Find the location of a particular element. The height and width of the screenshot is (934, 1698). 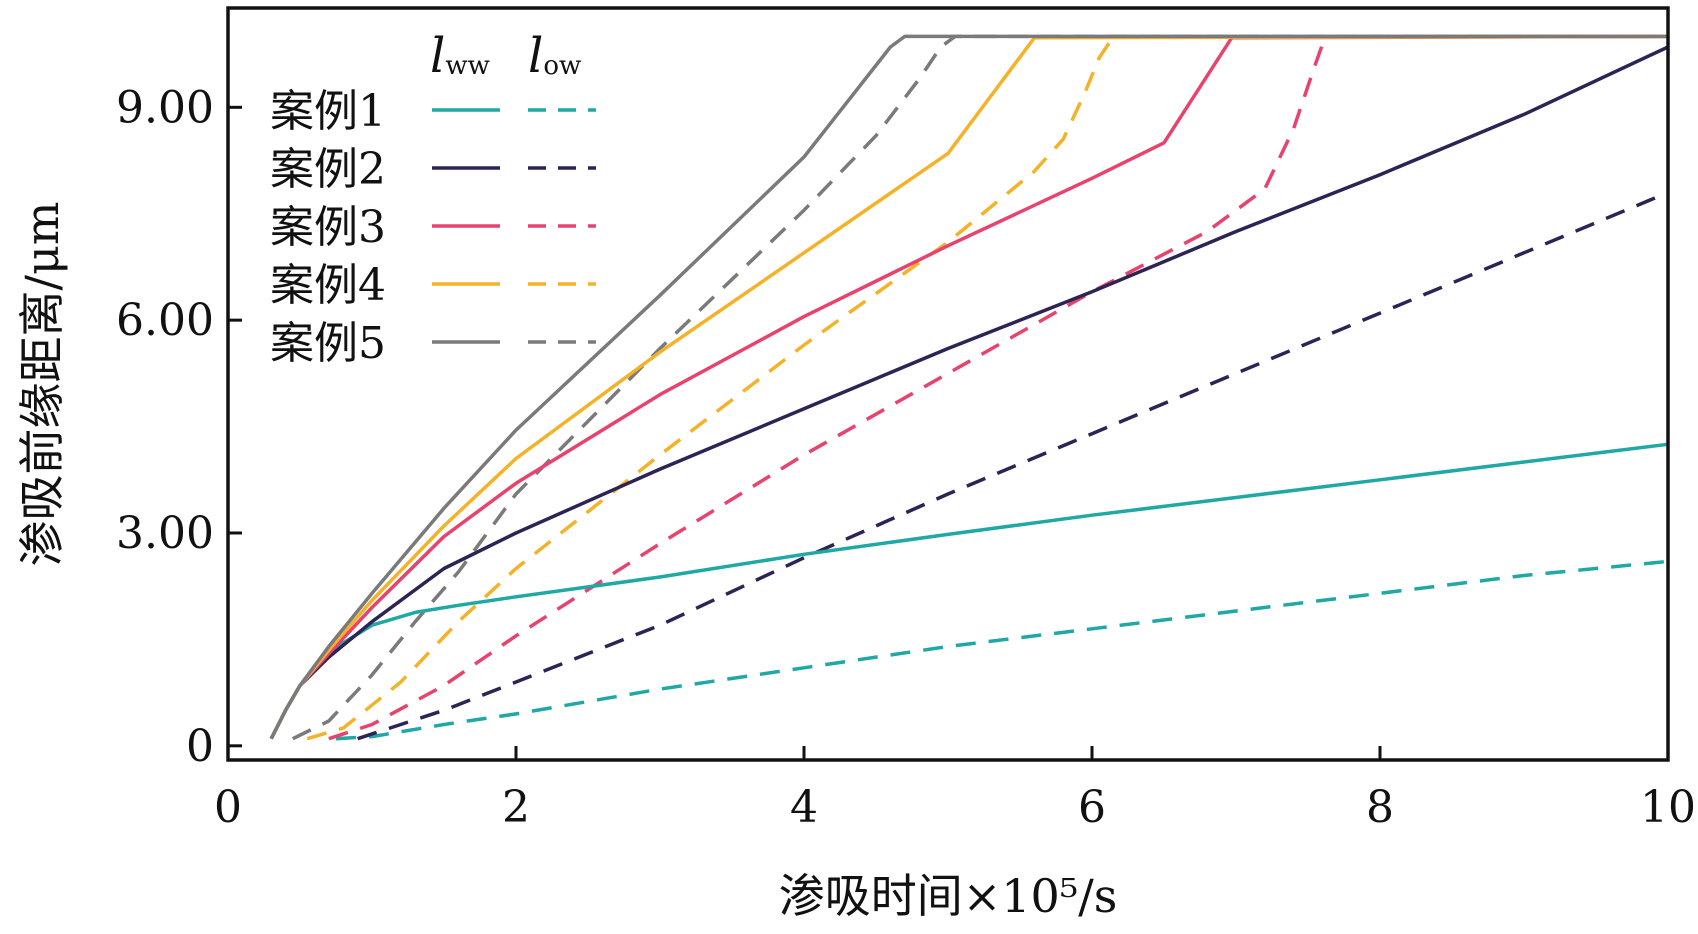

legend-label: 案例4 is located at coordinates (328, 285).